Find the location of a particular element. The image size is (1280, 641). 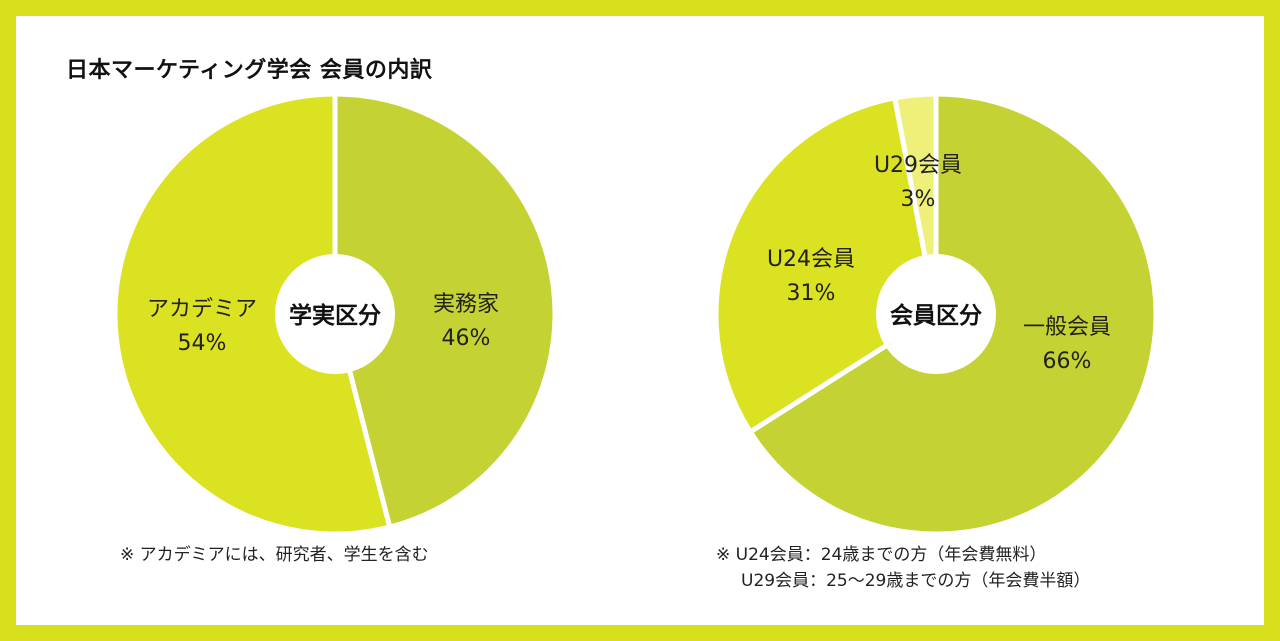

note-u29: U29会員：25〜29歳までの方（年会費半額） is located at coordinates (916, 581).